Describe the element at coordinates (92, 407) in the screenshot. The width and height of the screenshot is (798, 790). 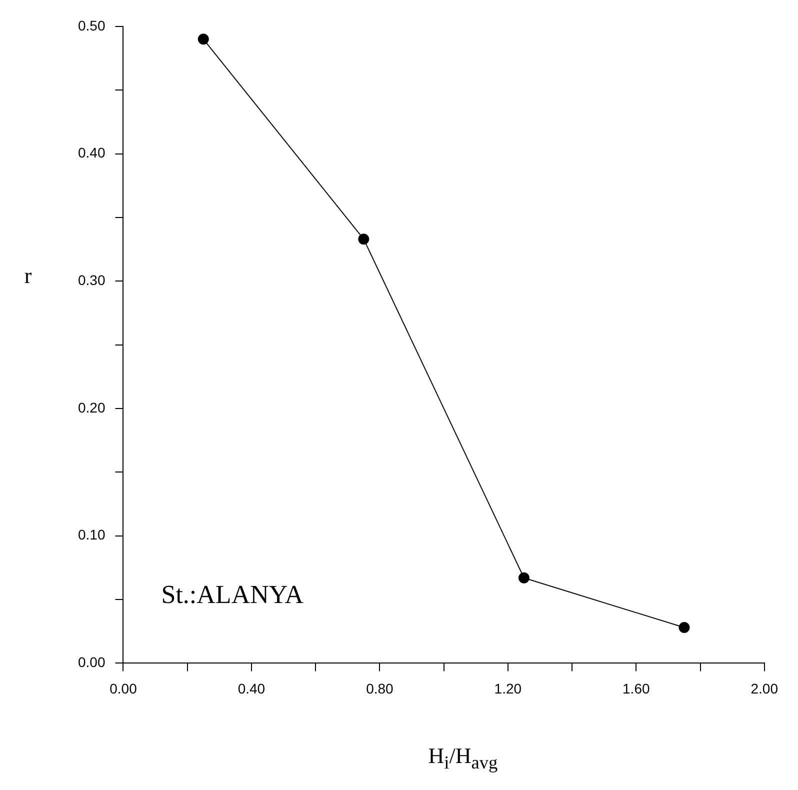
I see `y-tick-label: 0.20` at that location.